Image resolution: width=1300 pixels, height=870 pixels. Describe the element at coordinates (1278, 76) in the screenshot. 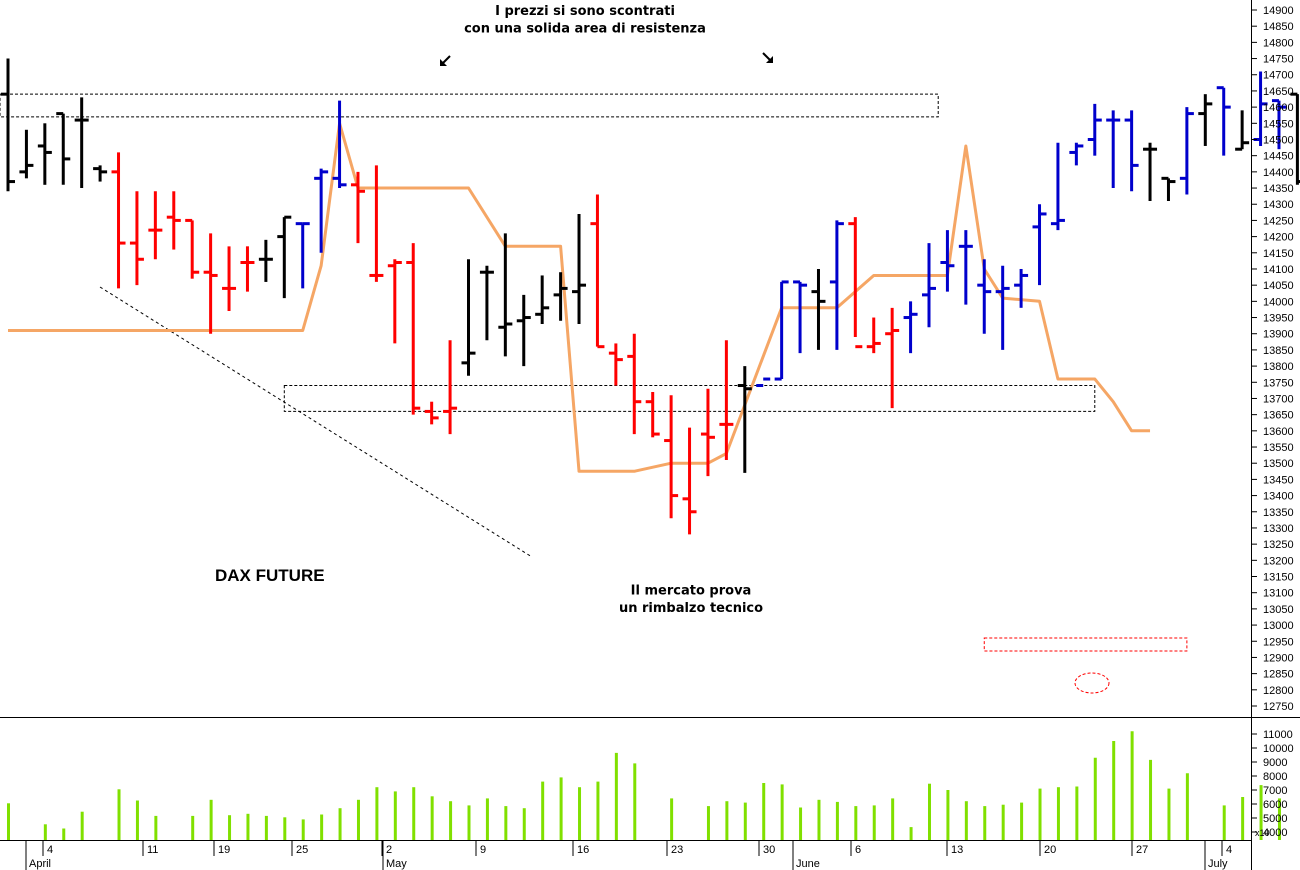

I see `price-tick-label: 14700` at that location.